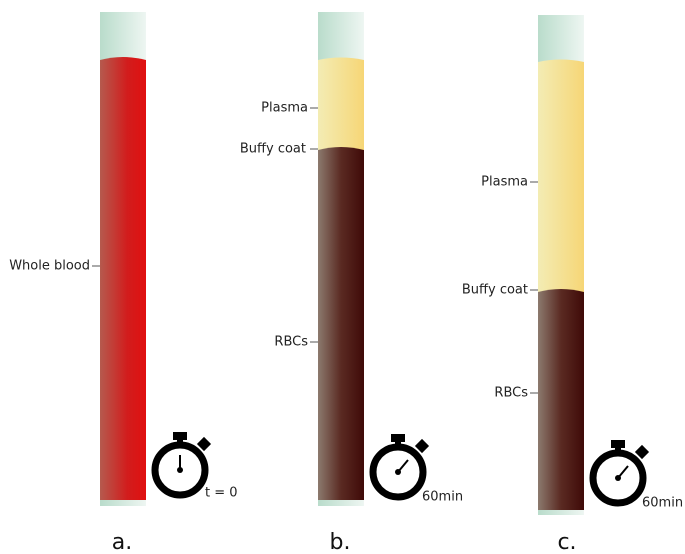  Describe the element at coordinates (122, 542) in the screenshot. I see `panel-caption: a.` at that location.